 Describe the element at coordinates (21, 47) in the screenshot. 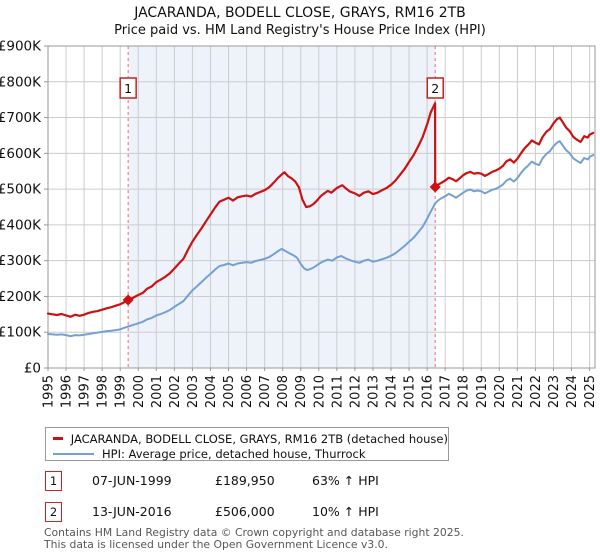

I see `svg-text: £900K` at that location.